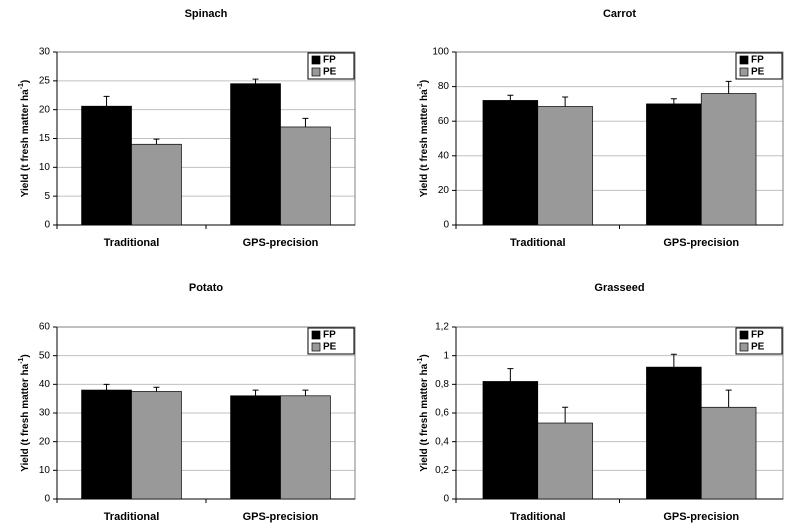 The width and height of the screenshot is (787, 525). Describe the element at coordinates (45, 138) in the screenshot. I see `y-tick-label: 15` at that location.